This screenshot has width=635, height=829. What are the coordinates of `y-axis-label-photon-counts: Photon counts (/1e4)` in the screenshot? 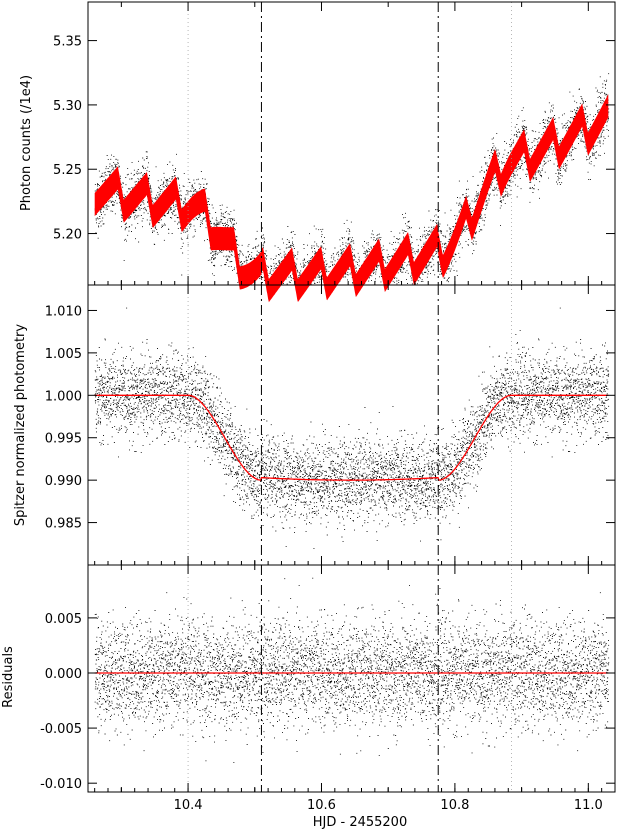 It's located at (26, 143).